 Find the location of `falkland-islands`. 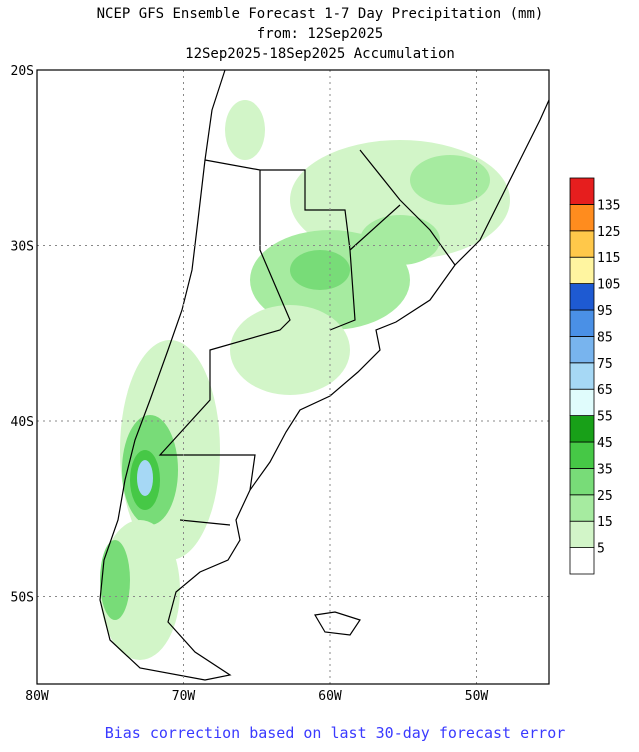

falkland-islands is located at coordinates (337, 623).